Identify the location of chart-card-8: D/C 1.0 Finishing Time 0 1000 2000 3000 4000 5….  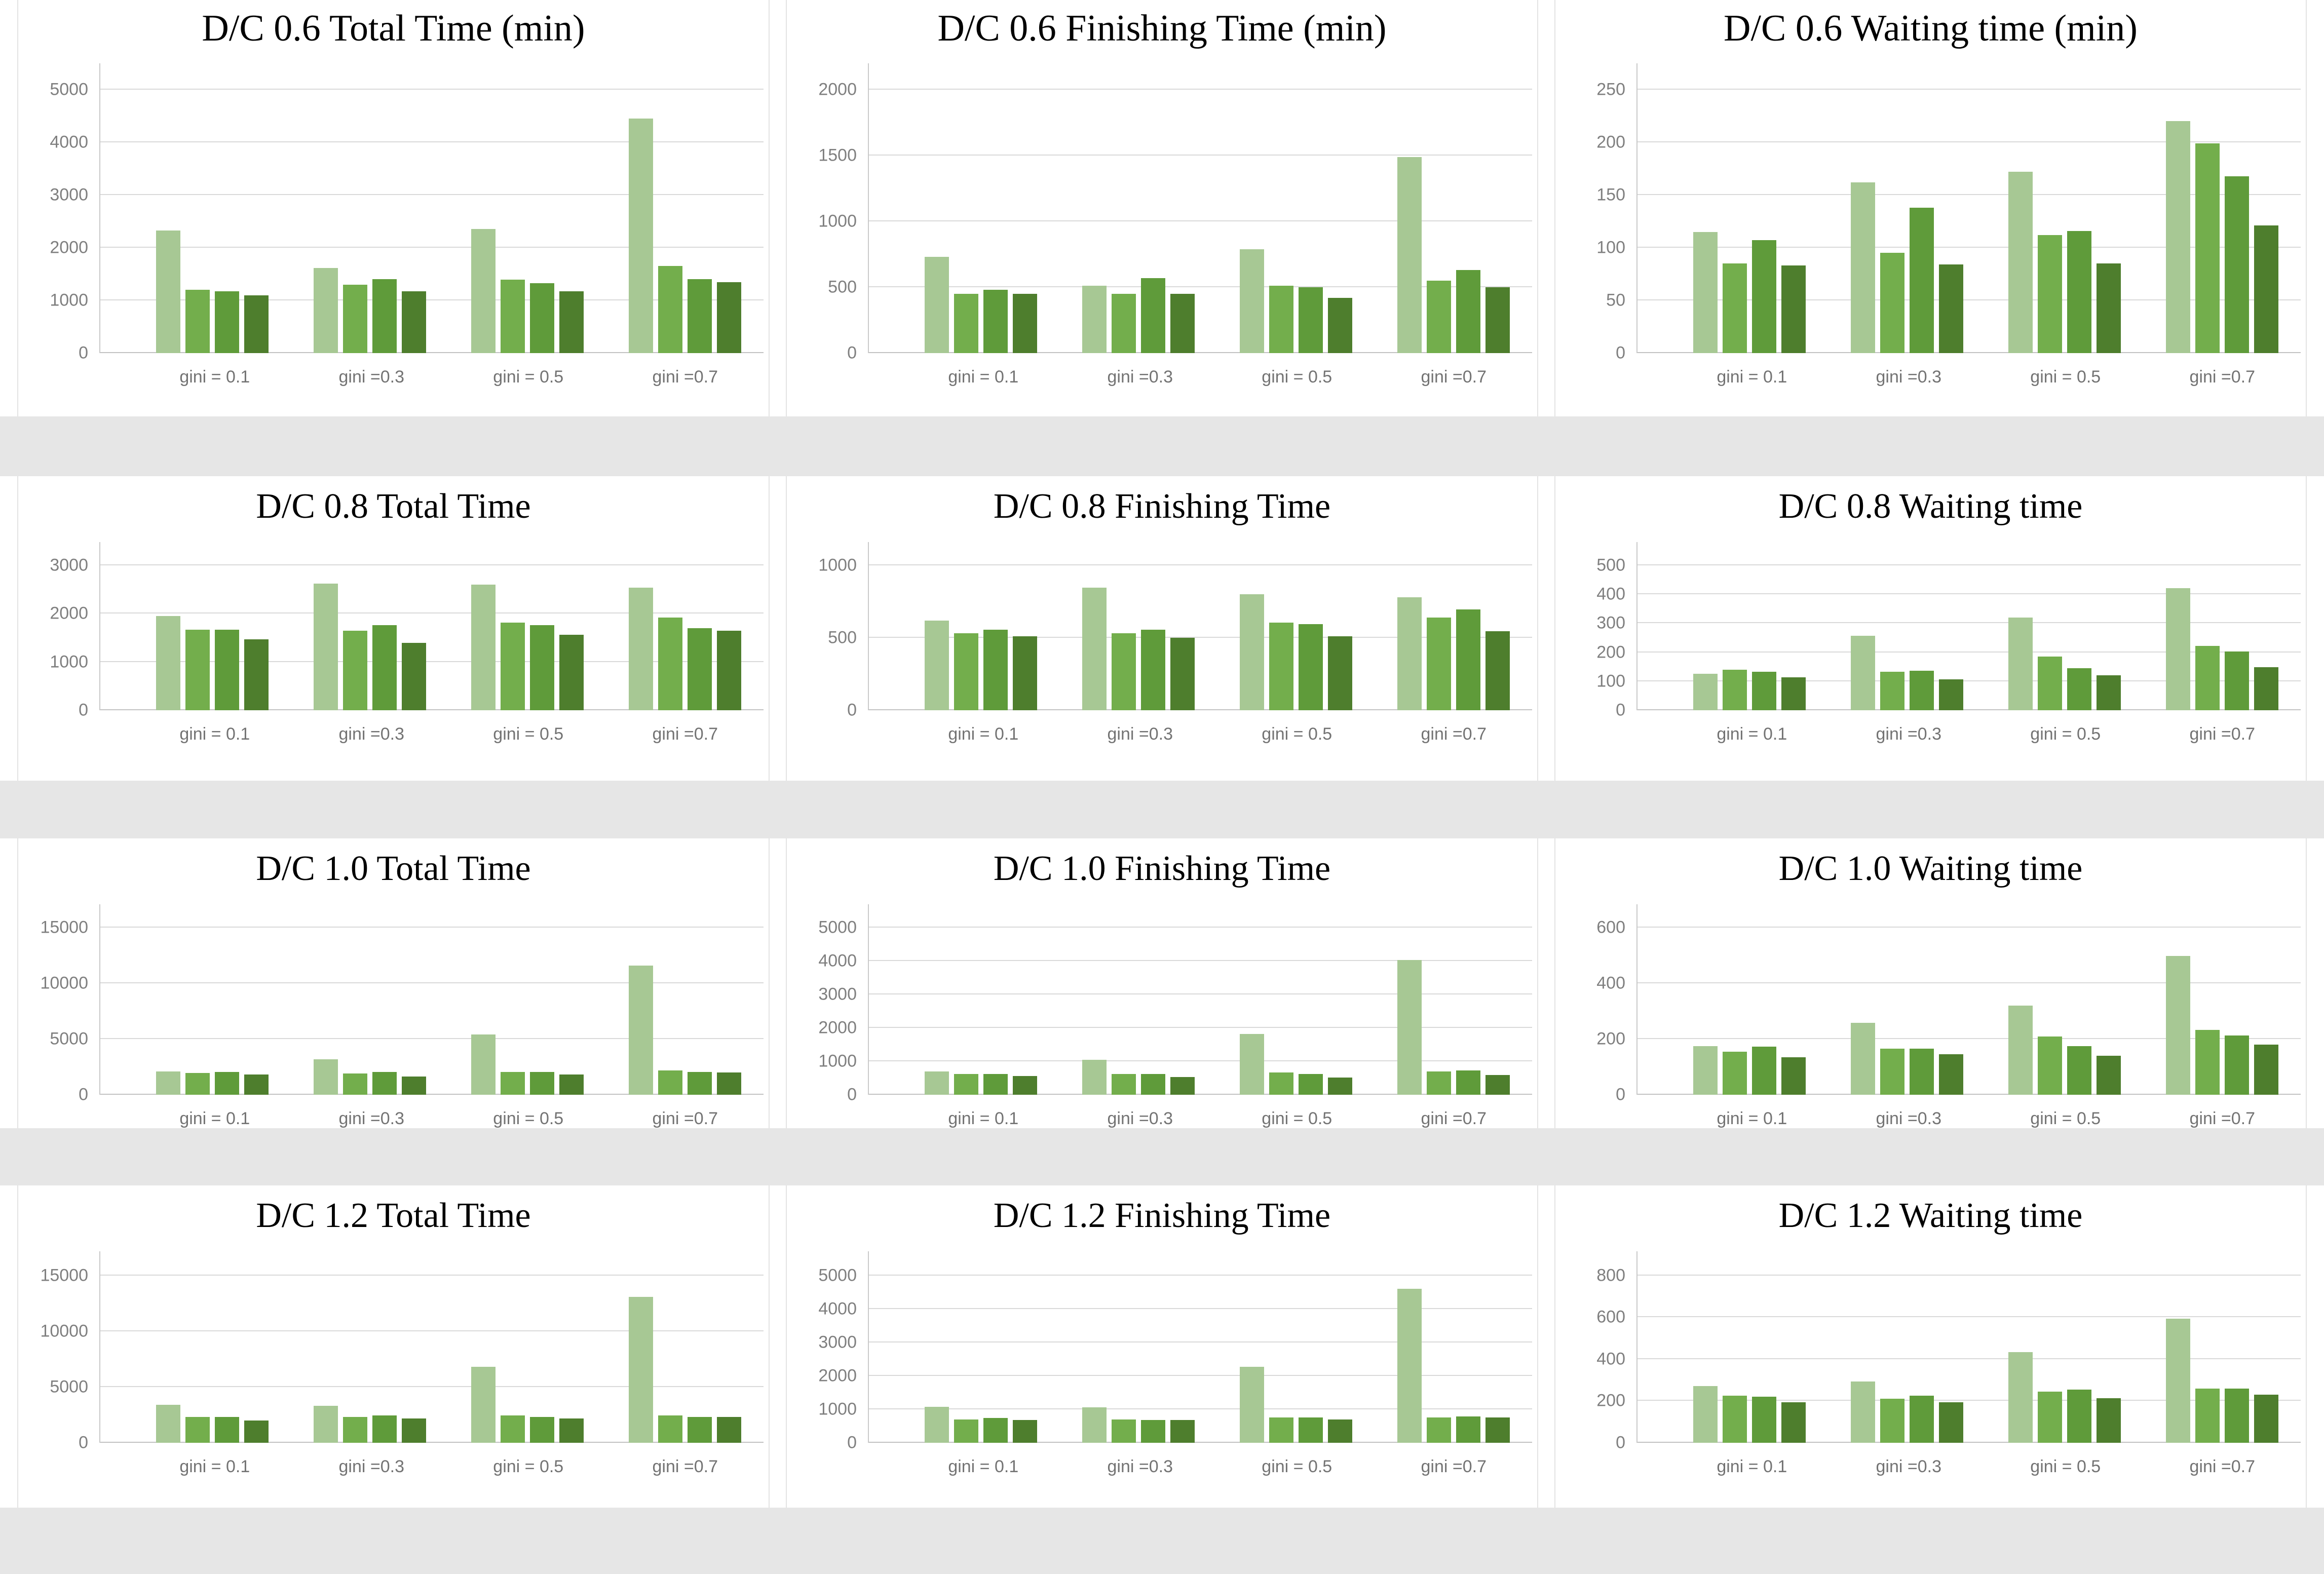
(1162, 983).